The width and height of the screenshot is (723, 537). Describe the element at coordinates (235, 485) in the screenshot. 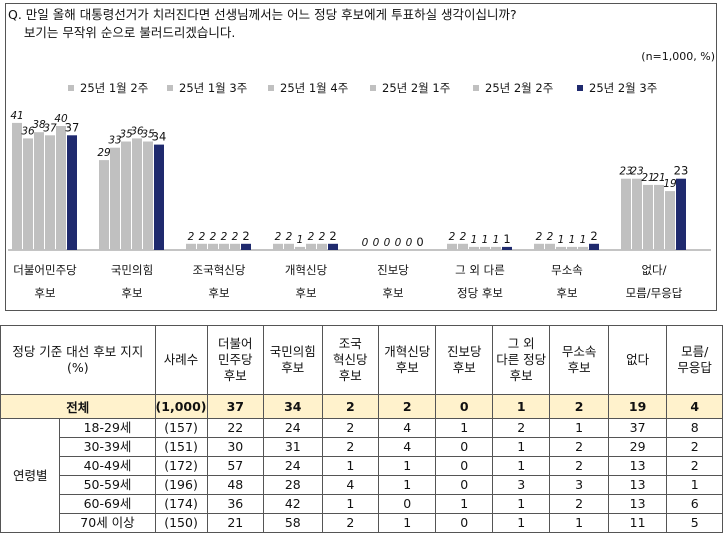

I see `table-cell: 48` at that location.